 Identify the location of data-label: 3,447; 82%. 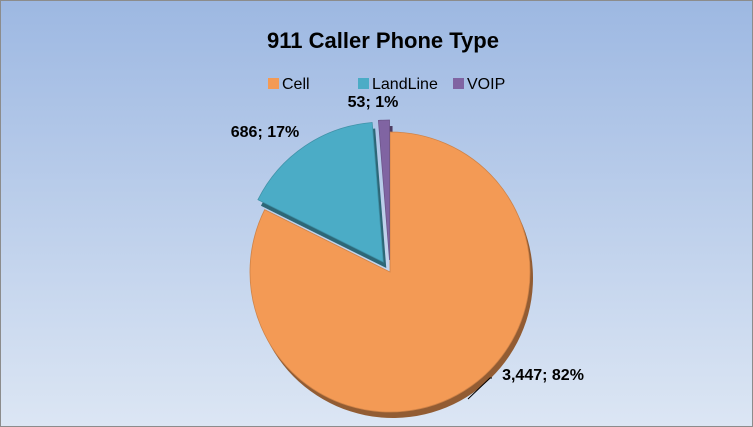
(543, 375).